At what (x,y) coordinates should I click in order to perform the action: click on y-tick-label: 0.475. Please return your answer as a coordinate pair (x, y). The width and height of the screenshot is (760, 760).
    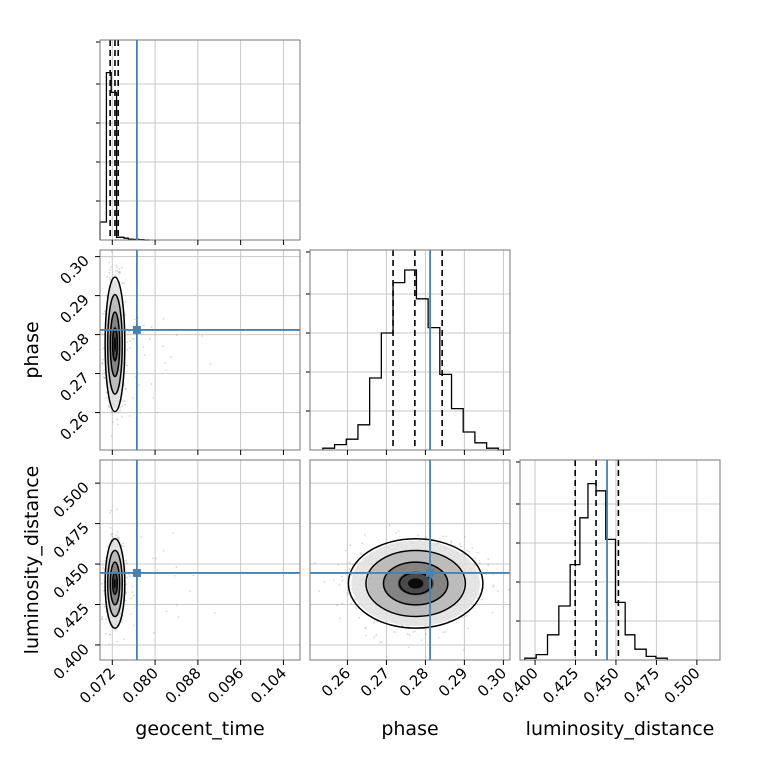
    Looking at the image, I should click on (71, 540).